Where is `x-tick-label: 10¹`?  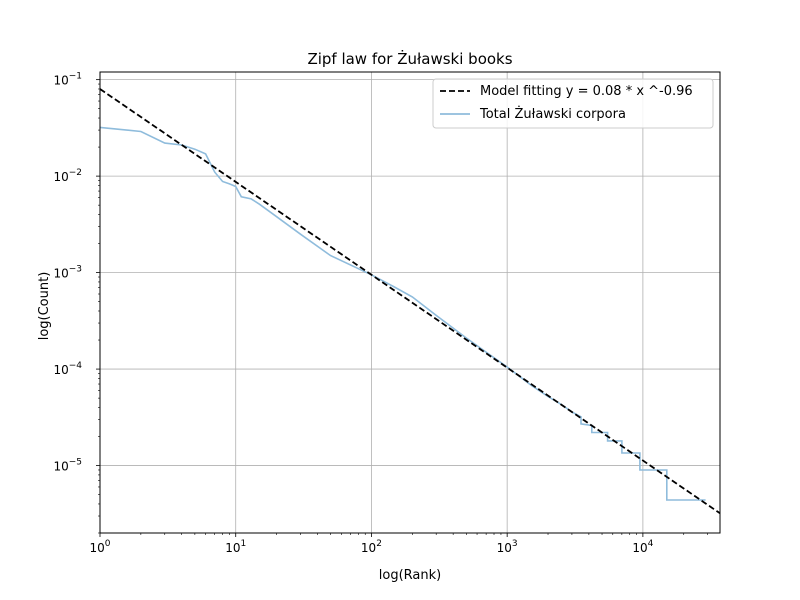
x-tick-label: 10¹ is located at coordinates (235, 547).